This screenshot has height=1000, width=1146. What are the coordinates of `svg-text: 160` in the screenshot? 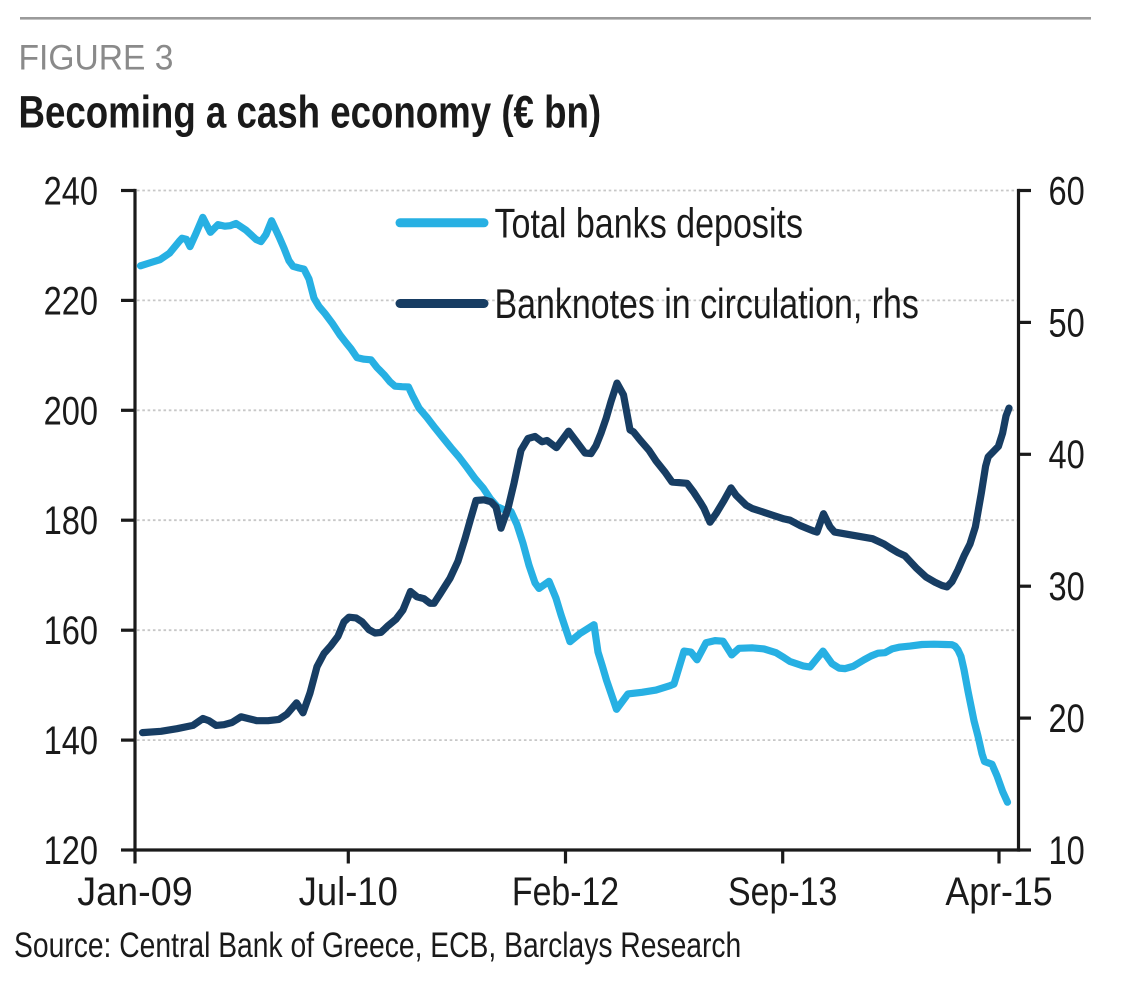 It's located at (71, 630).